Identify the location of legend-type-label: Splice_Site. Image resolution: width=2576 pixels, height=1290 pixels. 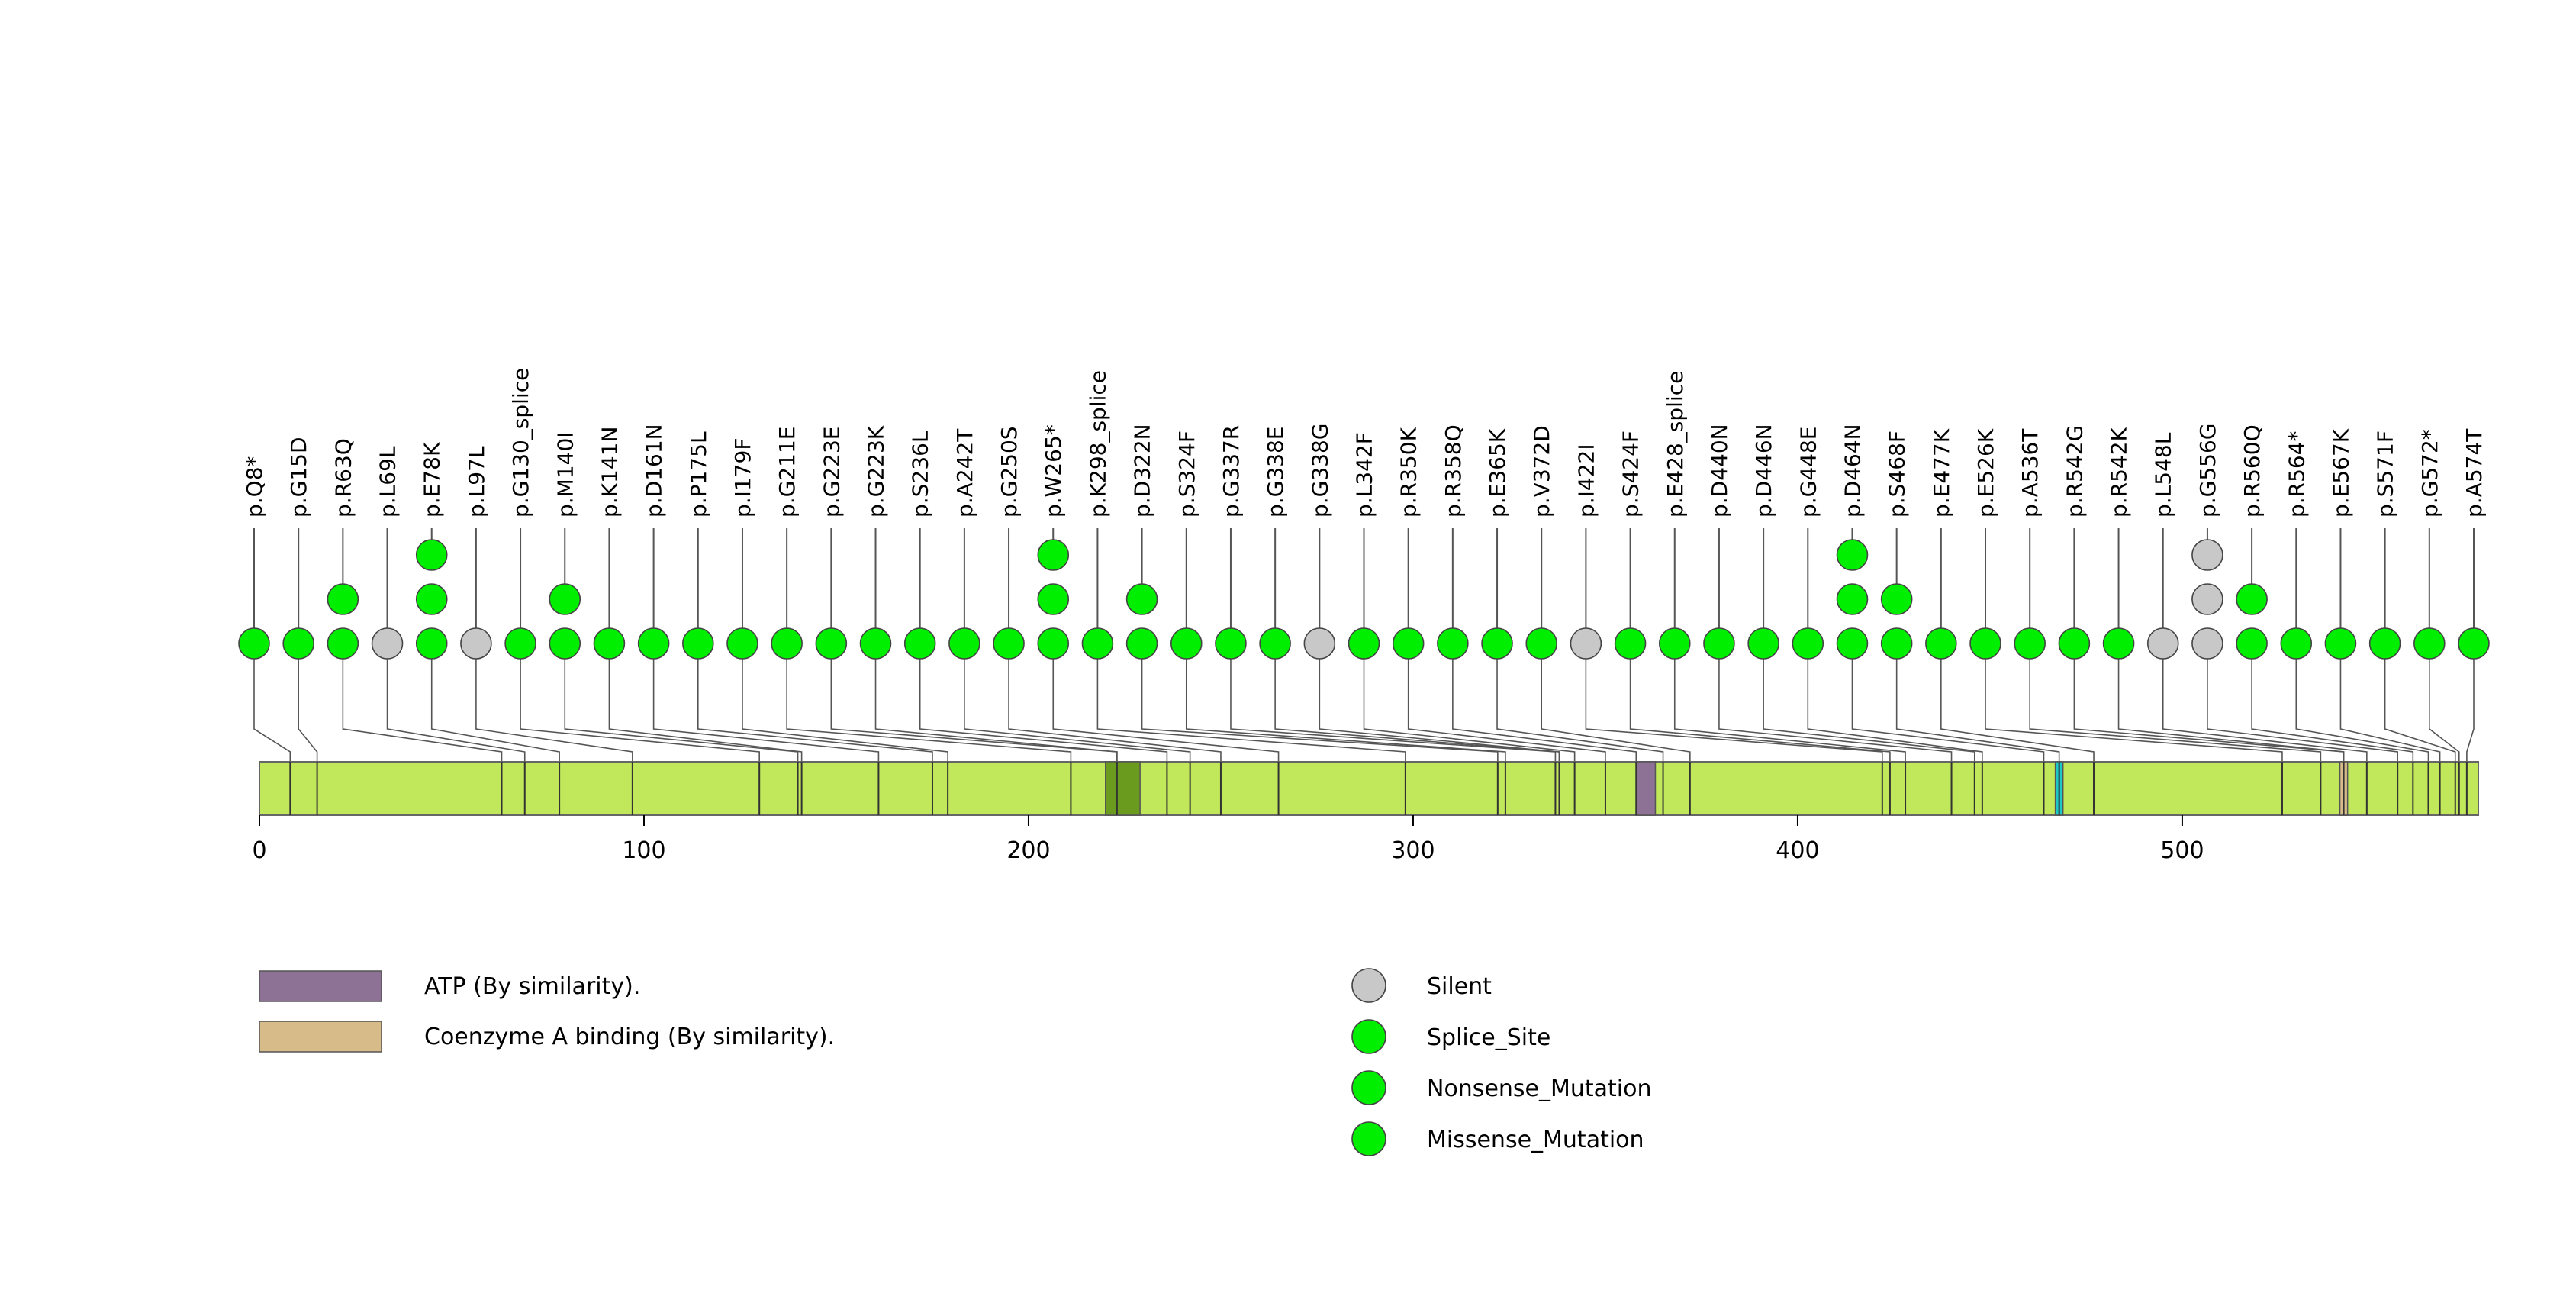
(1488, 1037).